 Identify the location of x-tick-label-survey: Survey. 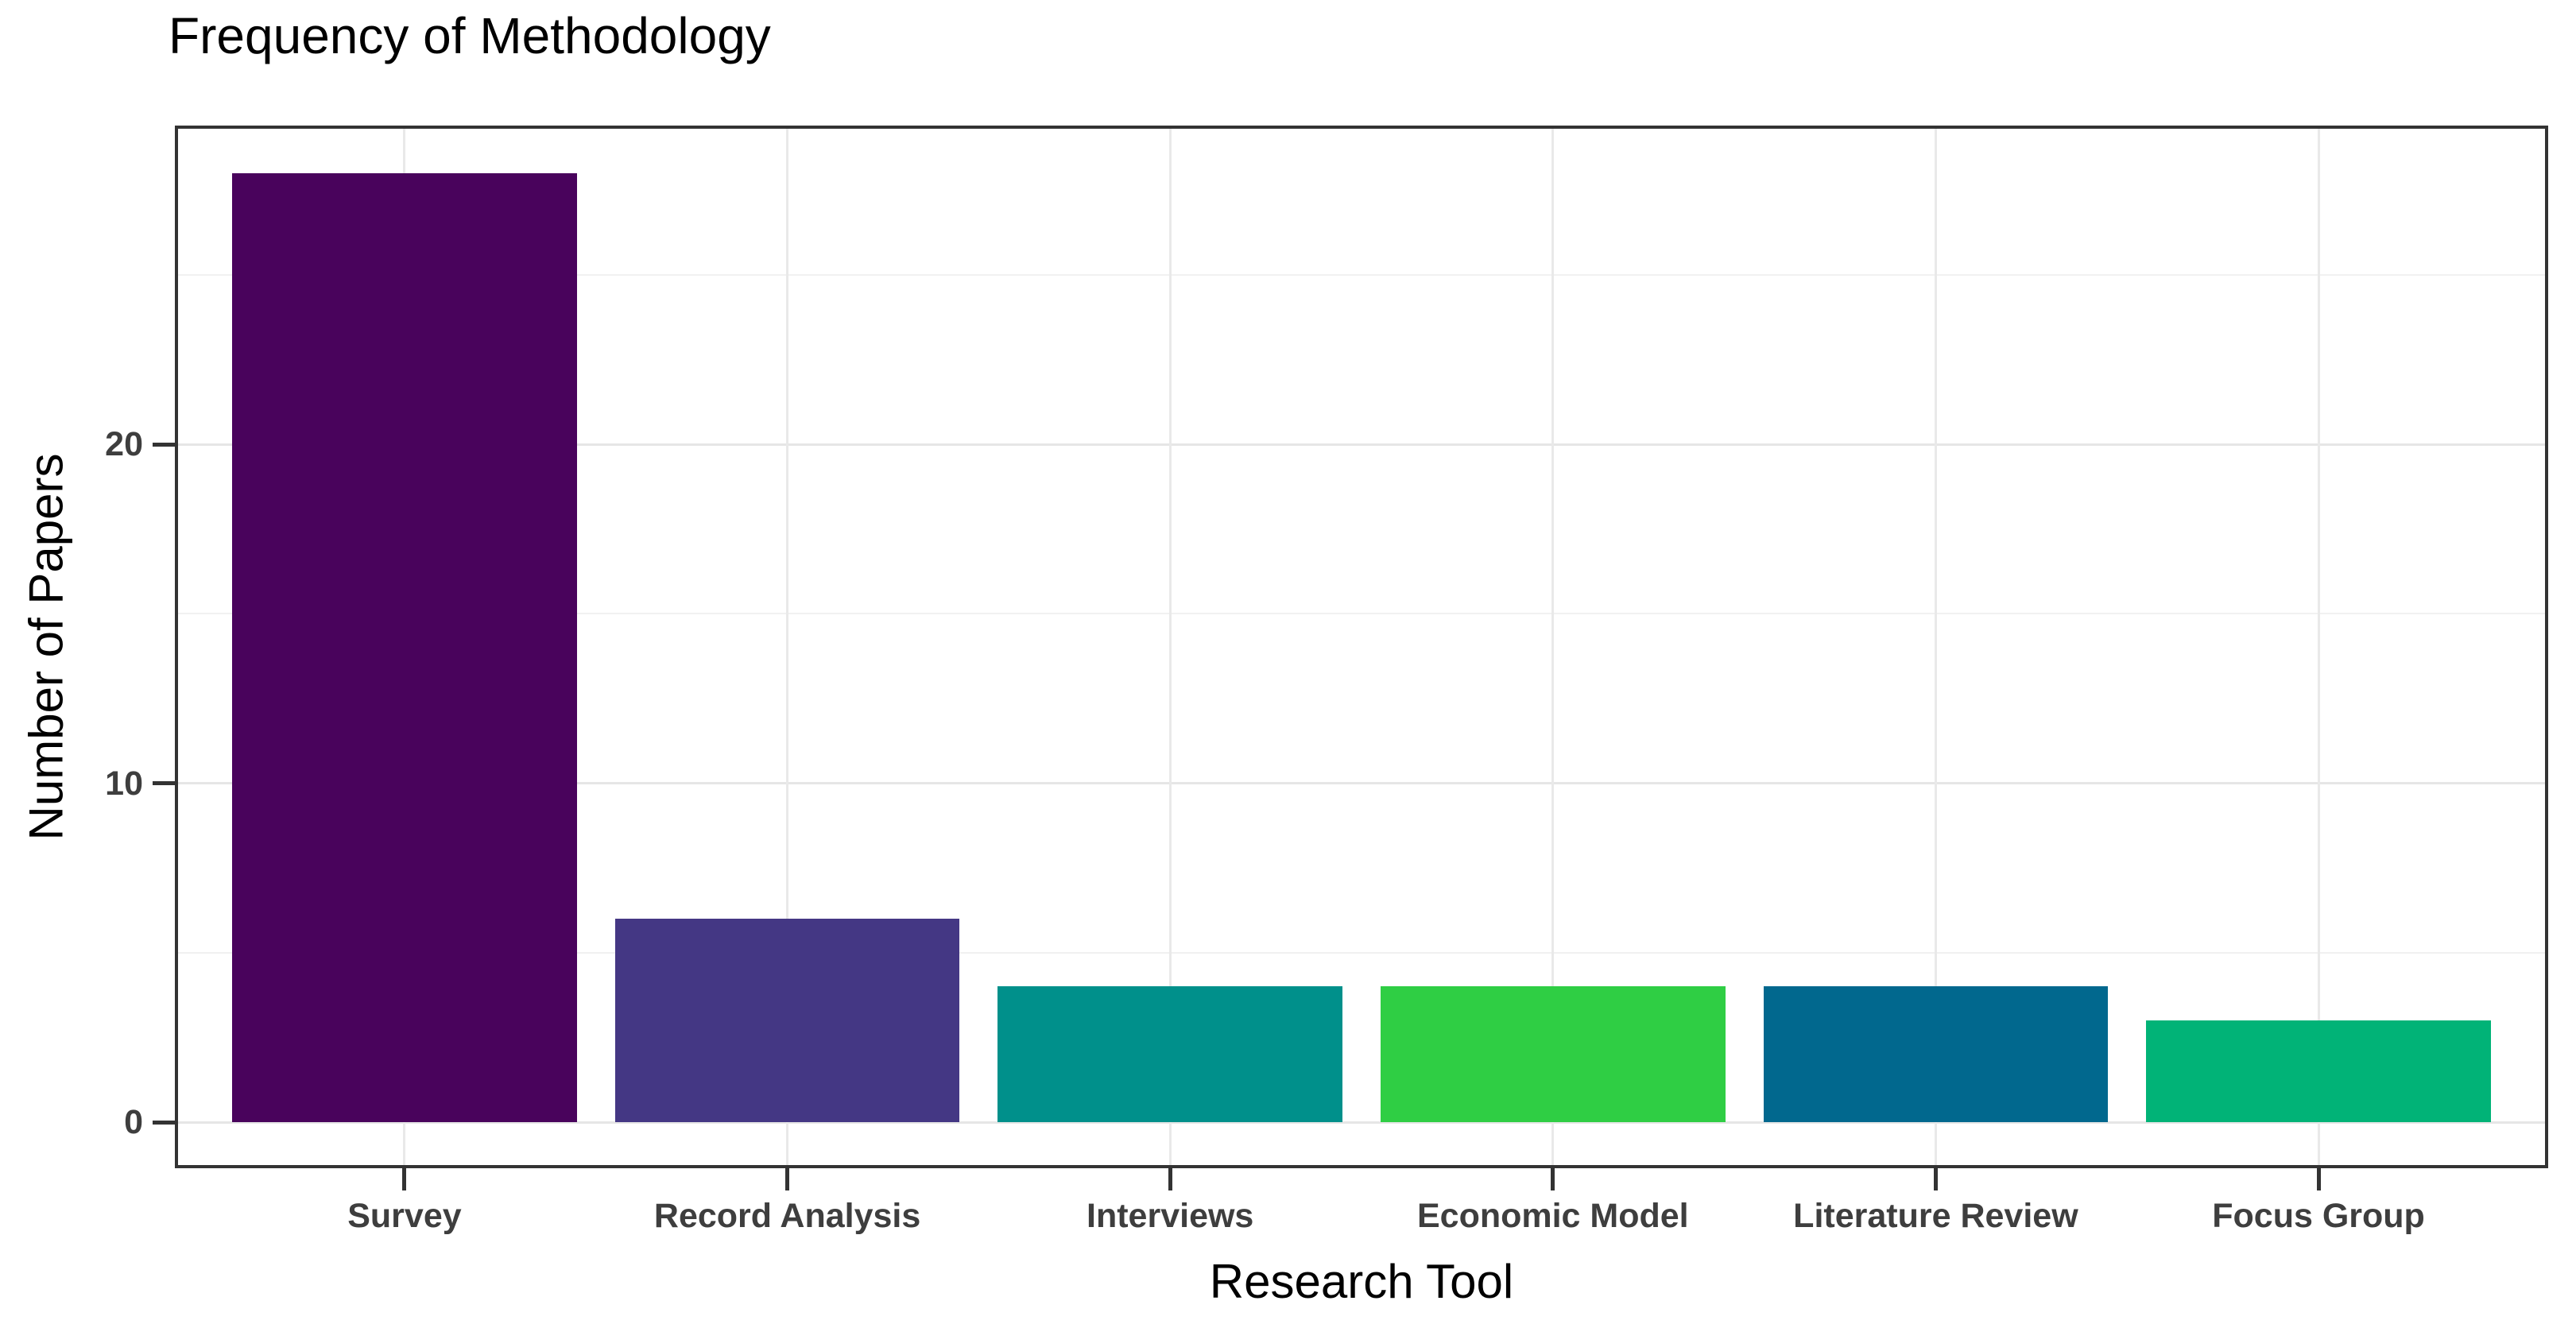
(404, 1216).